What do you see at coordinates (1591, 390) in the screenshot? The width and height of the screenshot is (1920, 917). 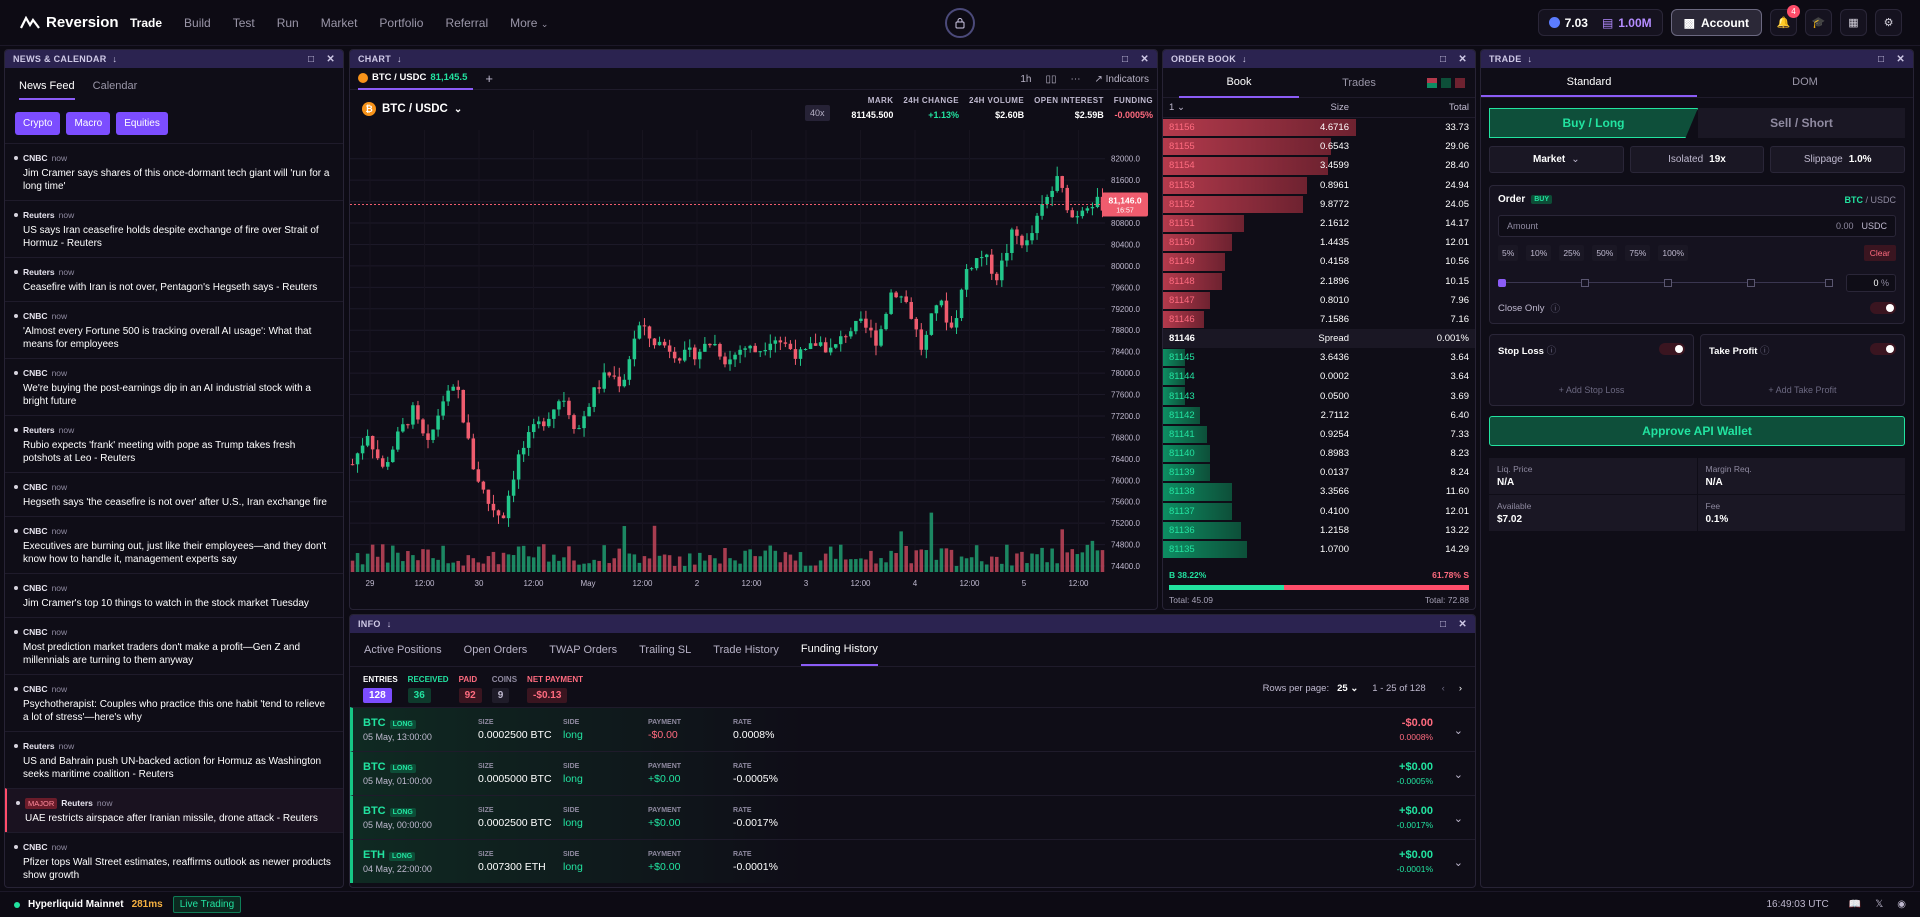 I see `add-stop-loss: + Add Stop Loss` at bounding box center [1591, 390].